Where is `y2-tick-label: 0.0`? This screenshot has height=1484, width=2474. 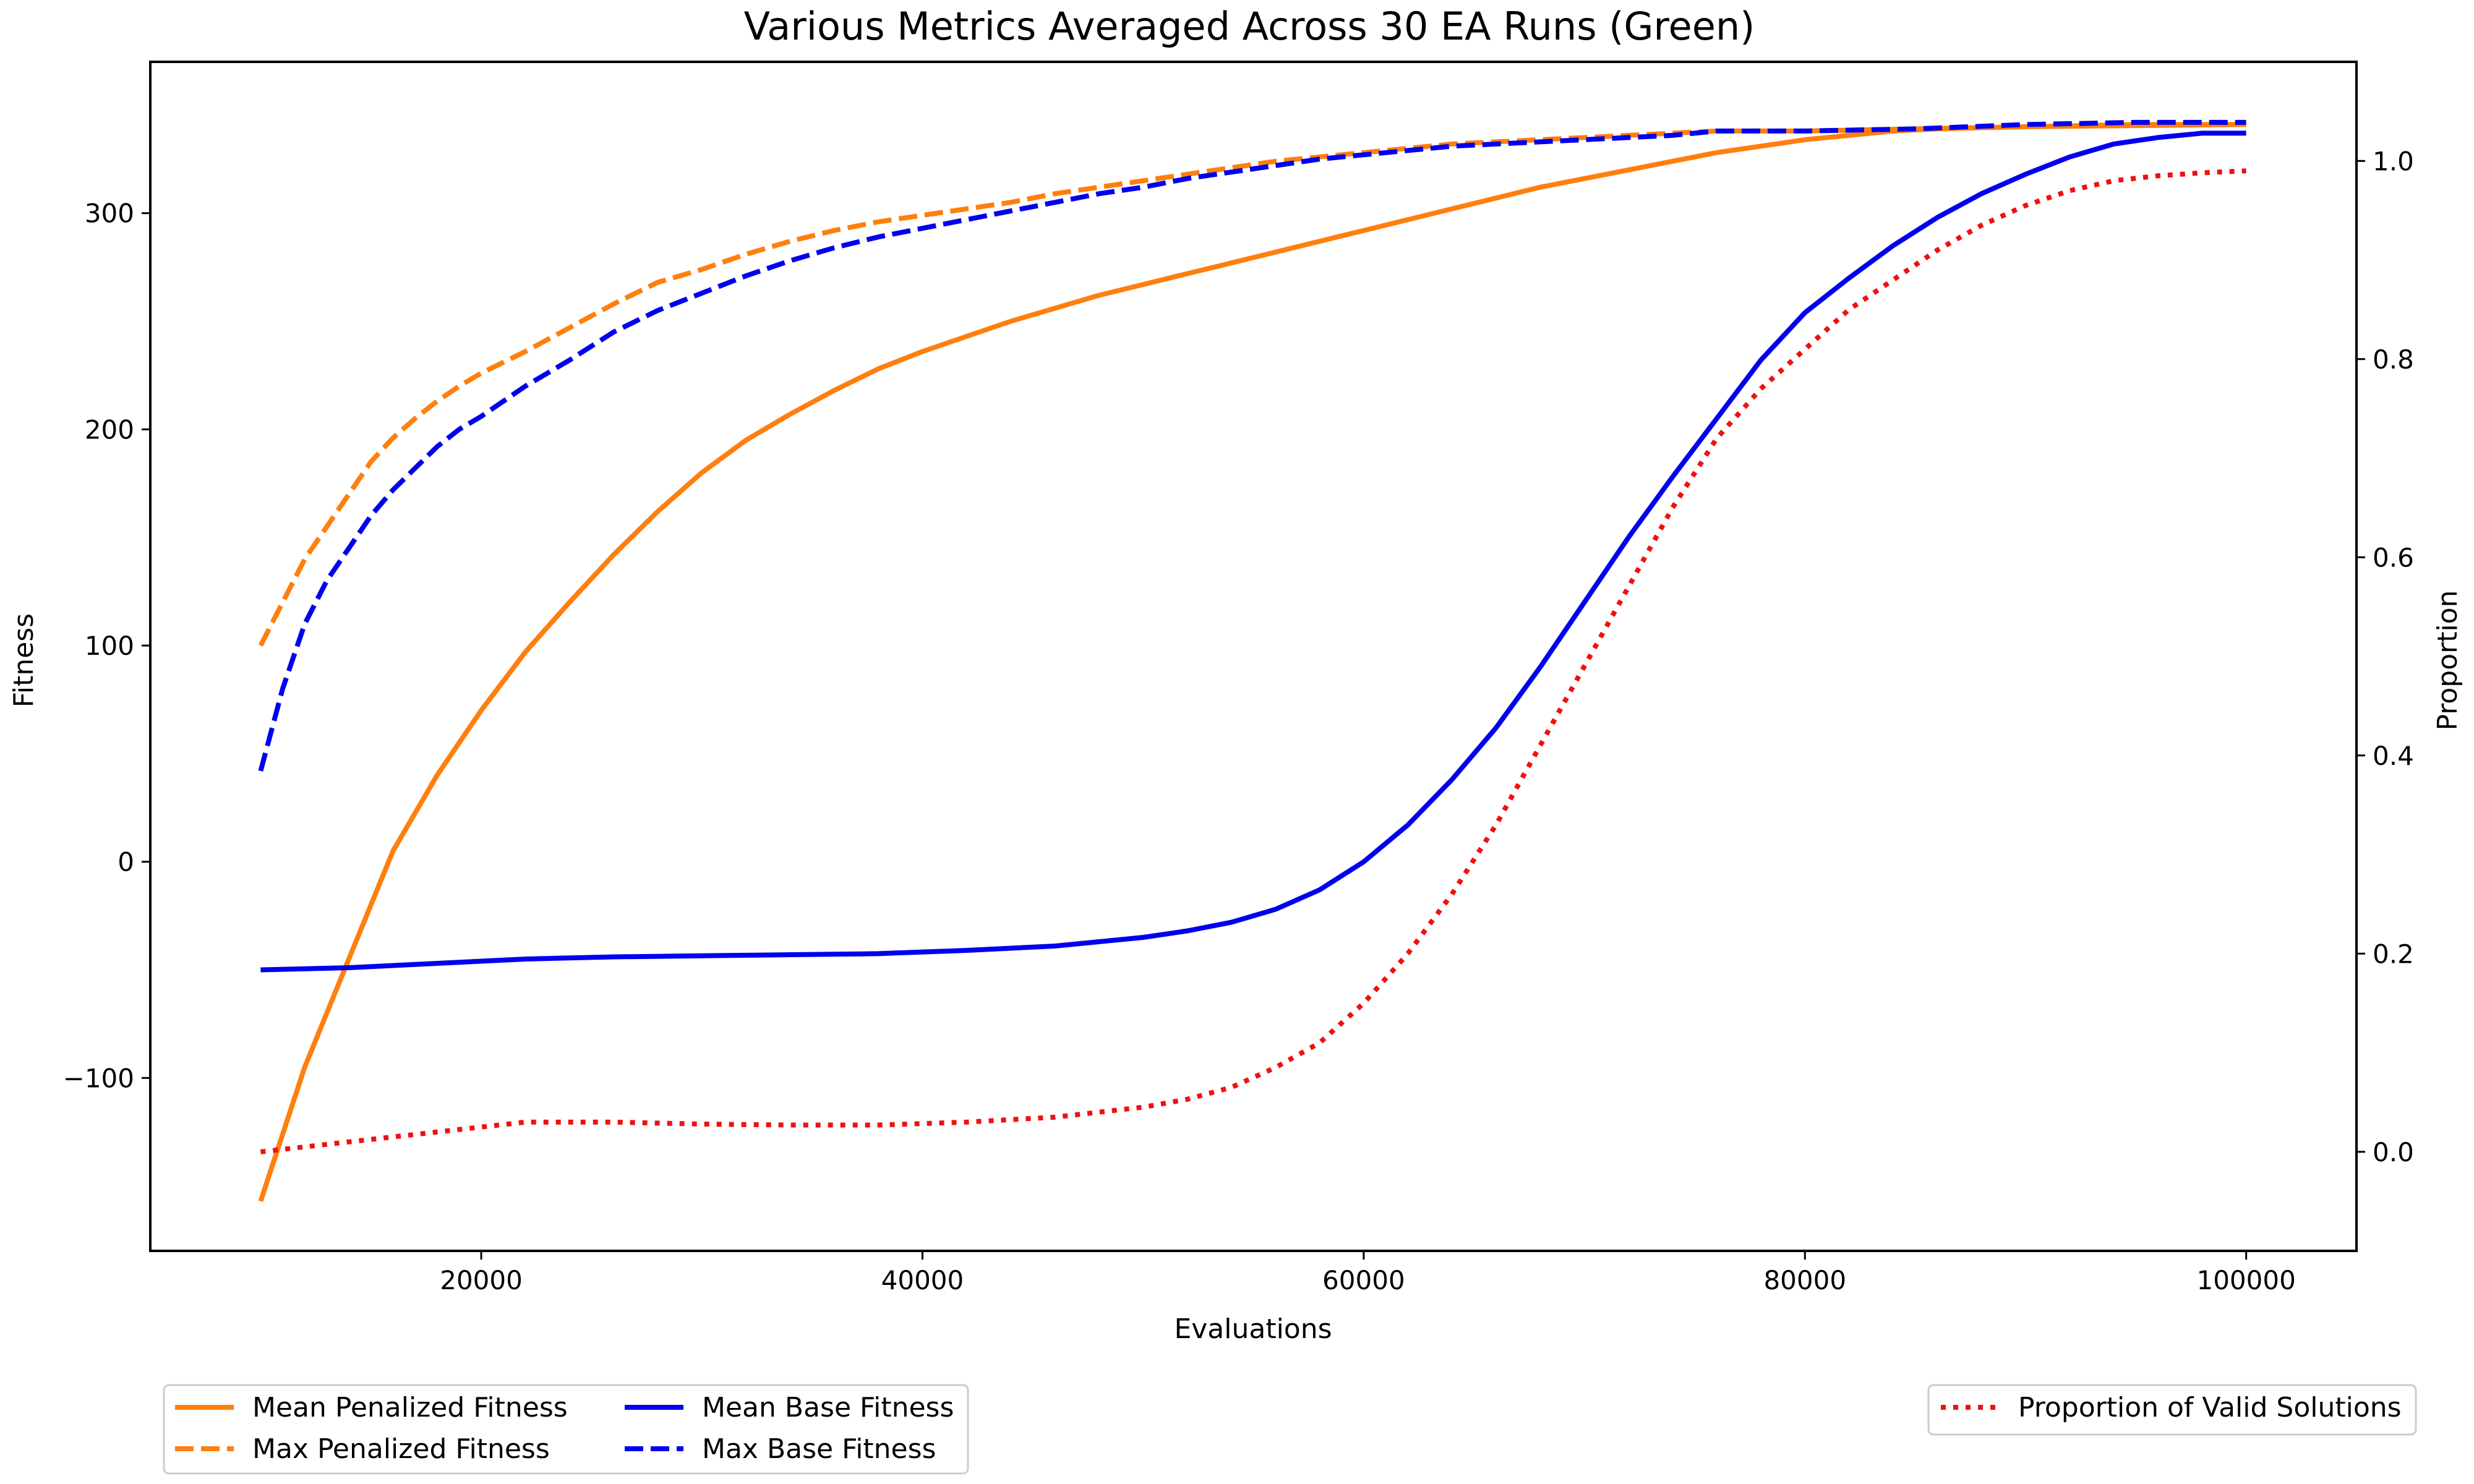
y2-tick-label: 0.0 is located at coordinates (2393, 1152).